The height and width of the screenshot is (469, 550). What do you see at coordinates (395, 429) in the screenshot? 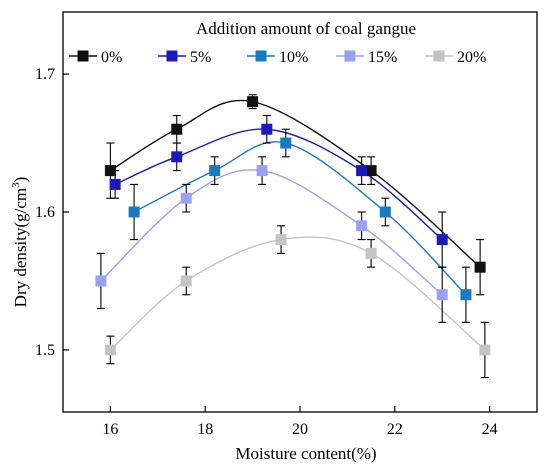
I see `x-tick-label: 22` at bounding box center [395, 429].